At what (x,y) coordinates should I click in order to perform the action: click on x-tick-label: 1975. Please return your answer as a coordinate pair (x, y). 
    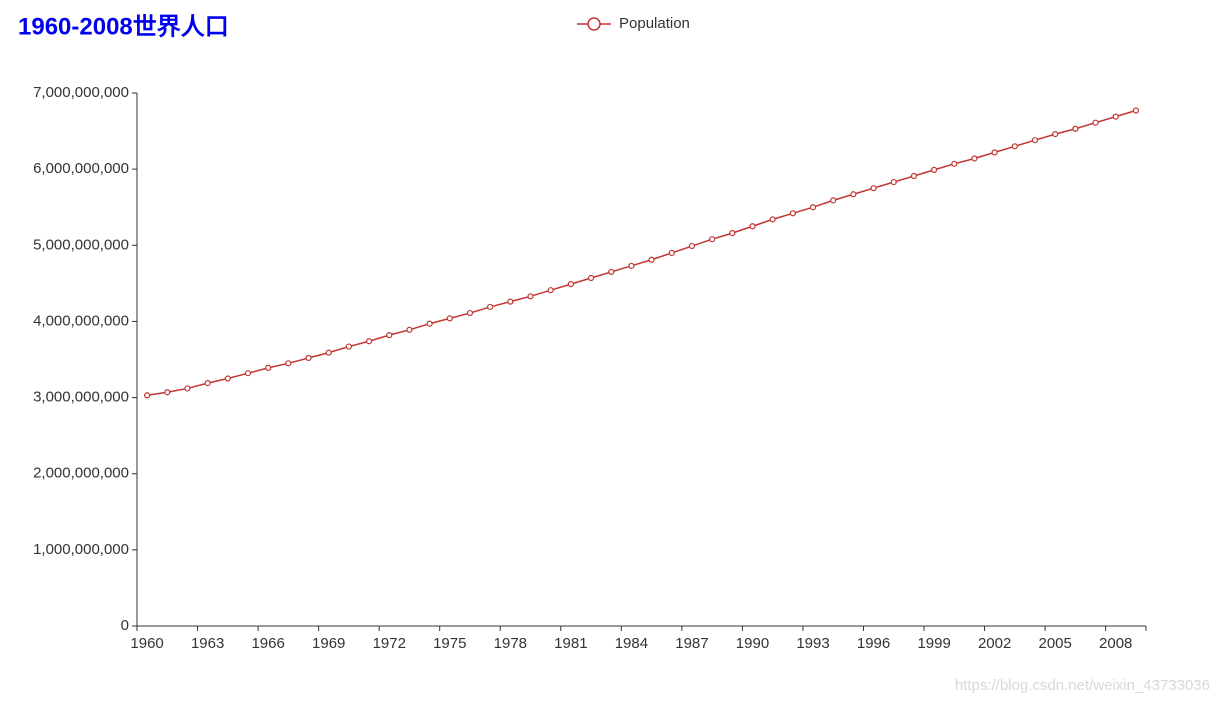
    Looking at the image, I should click on (449, 643).